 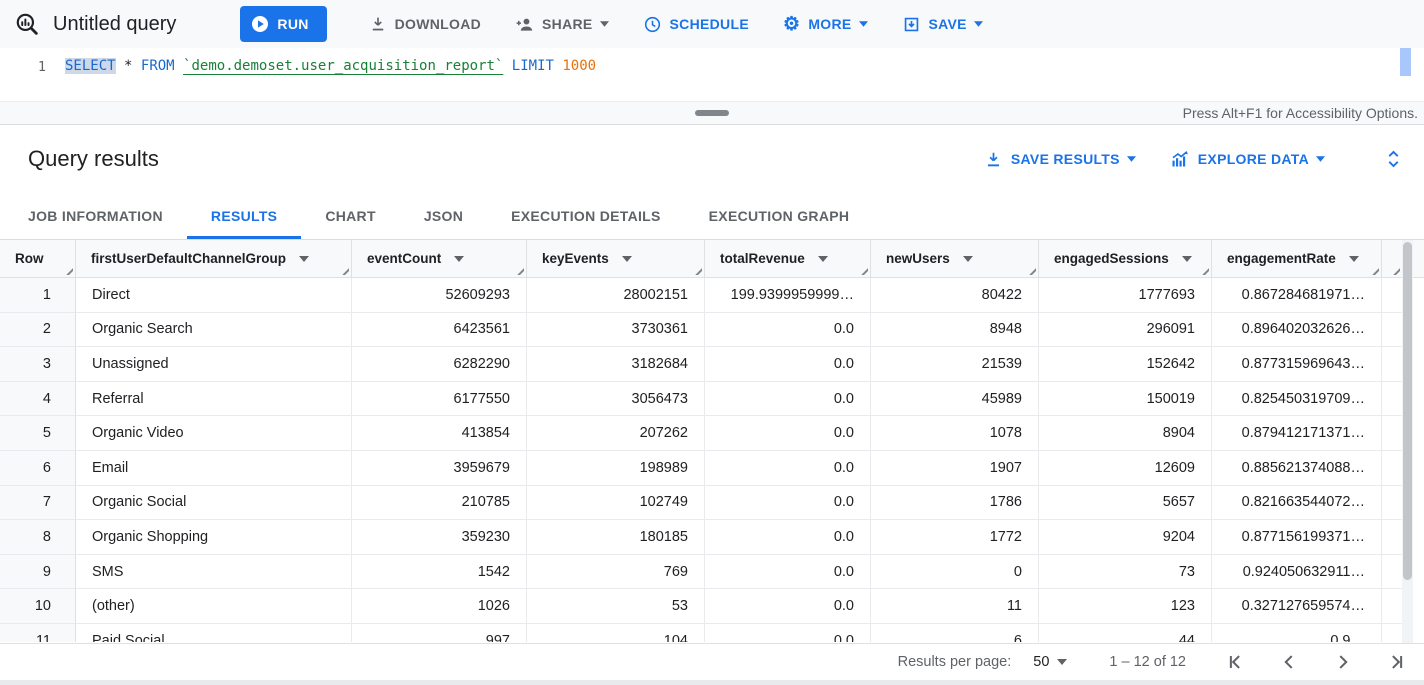 What do you see at coordinates (1125, 258) in the screenshot?
I see `column-header-engagedsessions: engagedSessions` at bounding box center [1125, 258].